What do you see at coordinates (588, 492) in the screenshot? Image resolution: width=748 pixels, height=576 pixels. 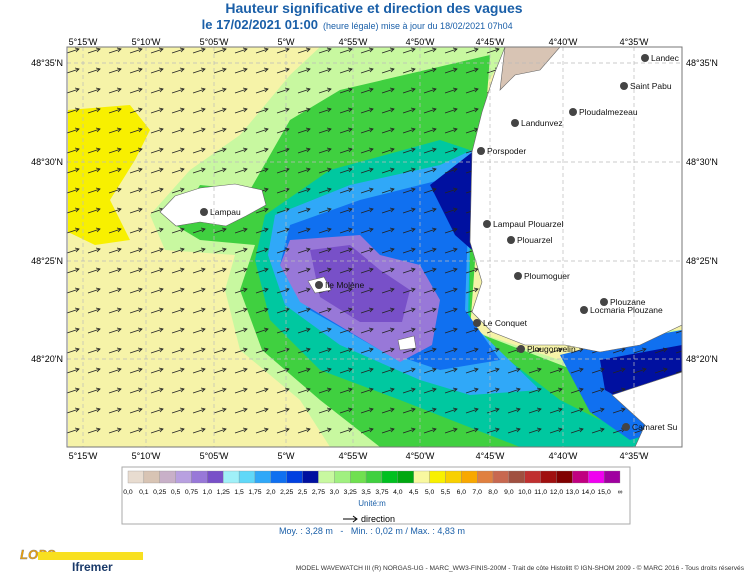 I see `level-label: 14,0` at bounding box center [588, 492].